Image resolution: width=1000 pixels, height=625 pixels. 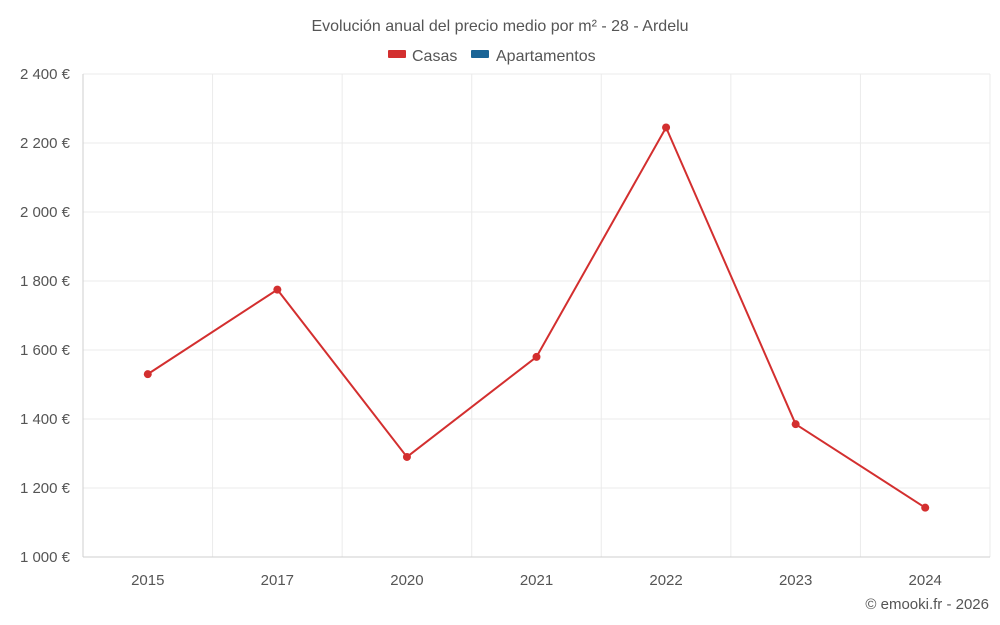 What do you see at coordinates (147, 580) in the screenshot?
I see `x-tick-label: 2015` at bounding box center [147, 580].